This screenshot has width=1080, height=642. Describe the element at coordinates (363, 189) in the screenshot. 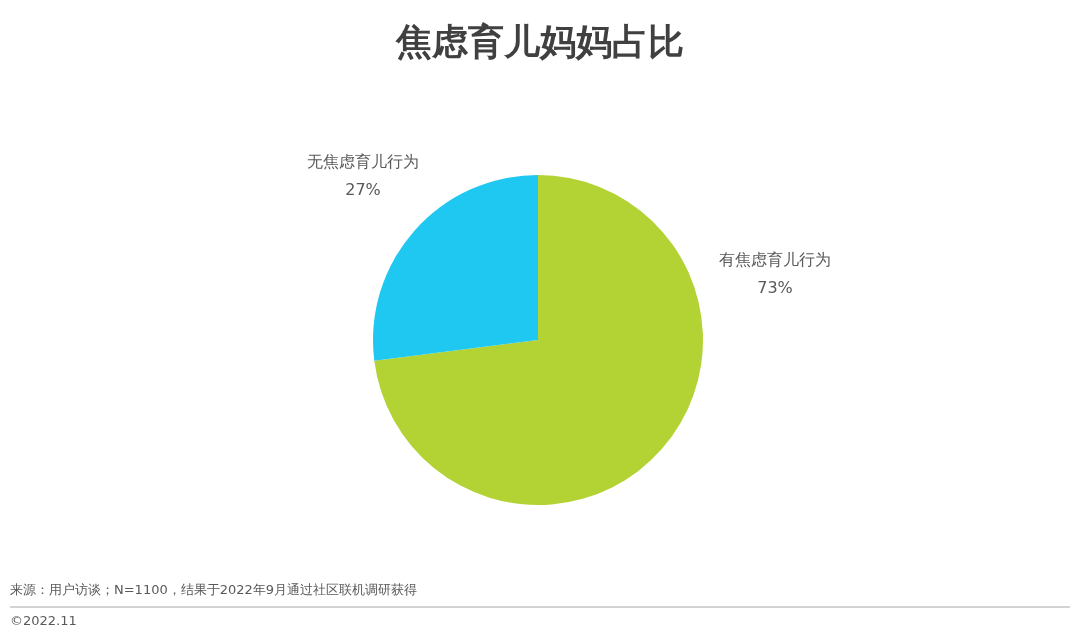

I see `data-label: 27%` at that location.